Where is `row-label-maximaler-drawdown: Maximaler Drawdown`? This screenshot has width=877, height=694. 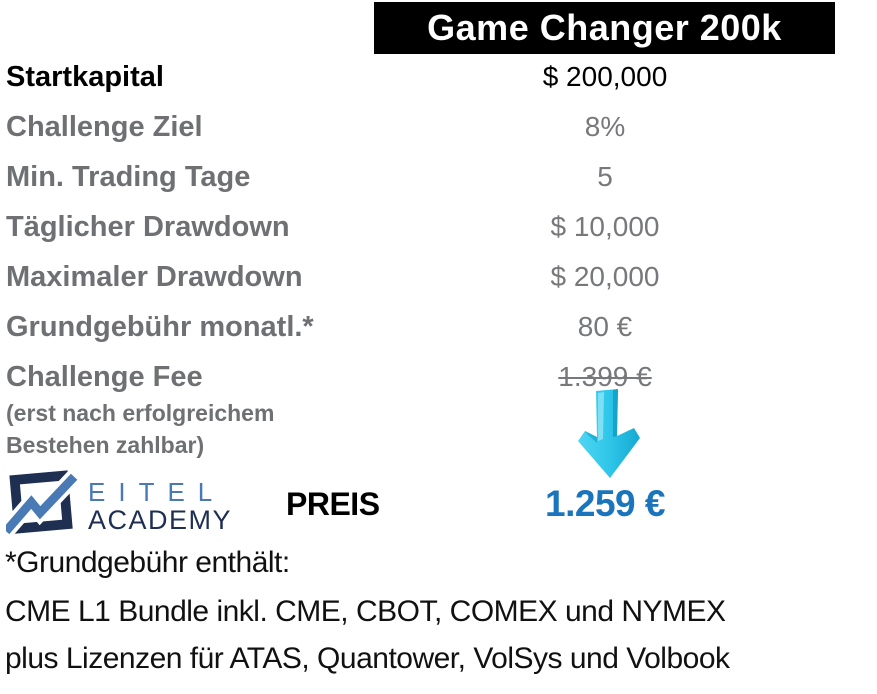 row-label-maximaler-drawdown: Maximaler Drawdown is located at coordinates (154, 277).